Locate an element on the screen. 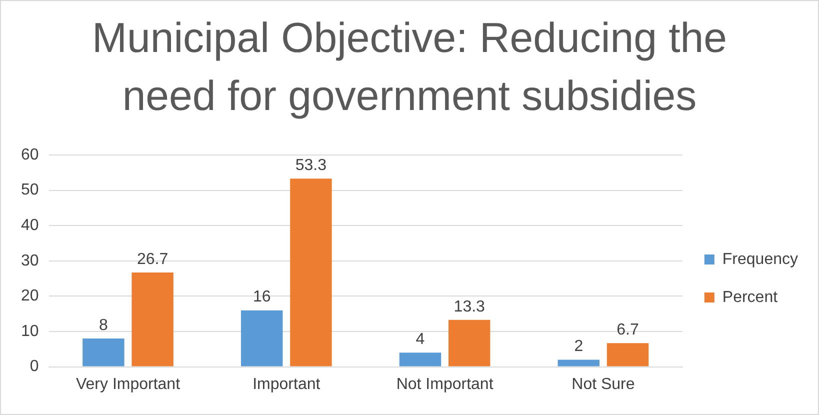 This screenshot has height=415, width=819. data-label: 6.7 is located at coordinates (627, 330).